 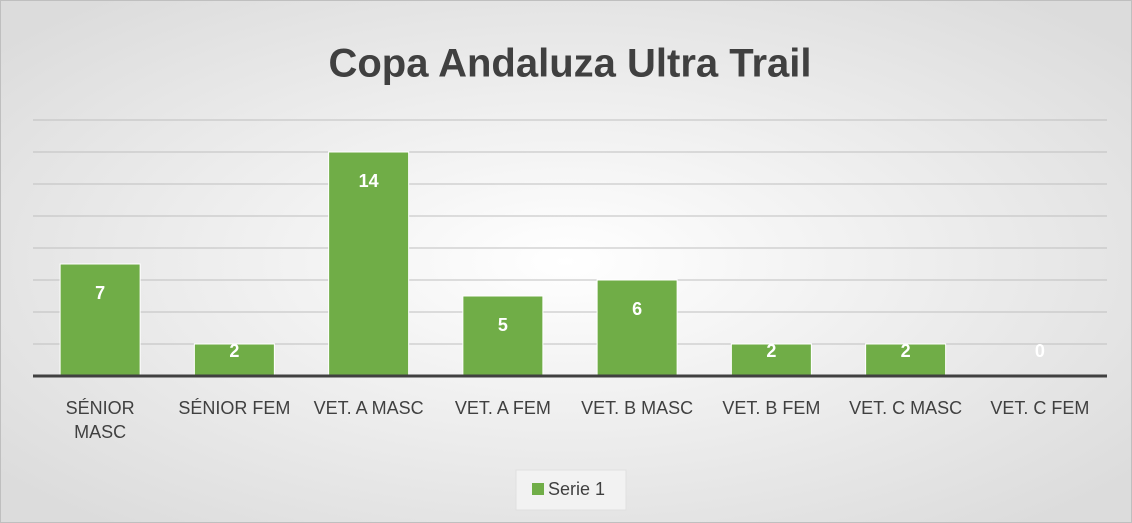 I want to click on x-tick-label: VET. A FEM, so click(x=502, y=408).